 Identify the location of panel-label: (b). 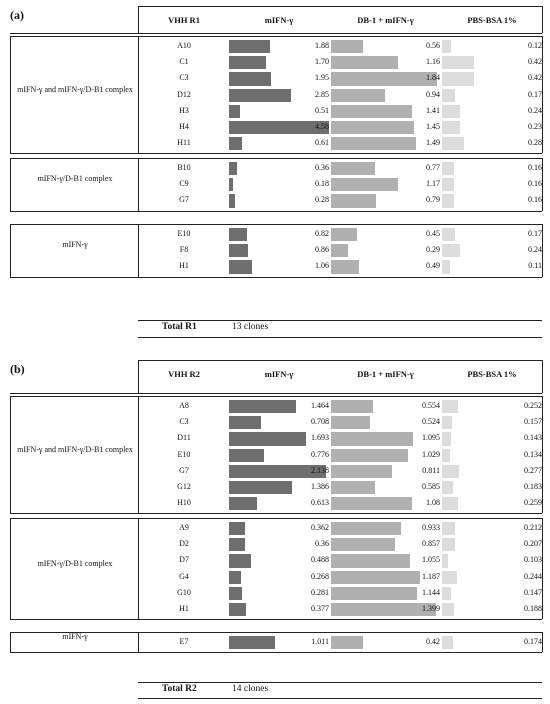
(17, 369).